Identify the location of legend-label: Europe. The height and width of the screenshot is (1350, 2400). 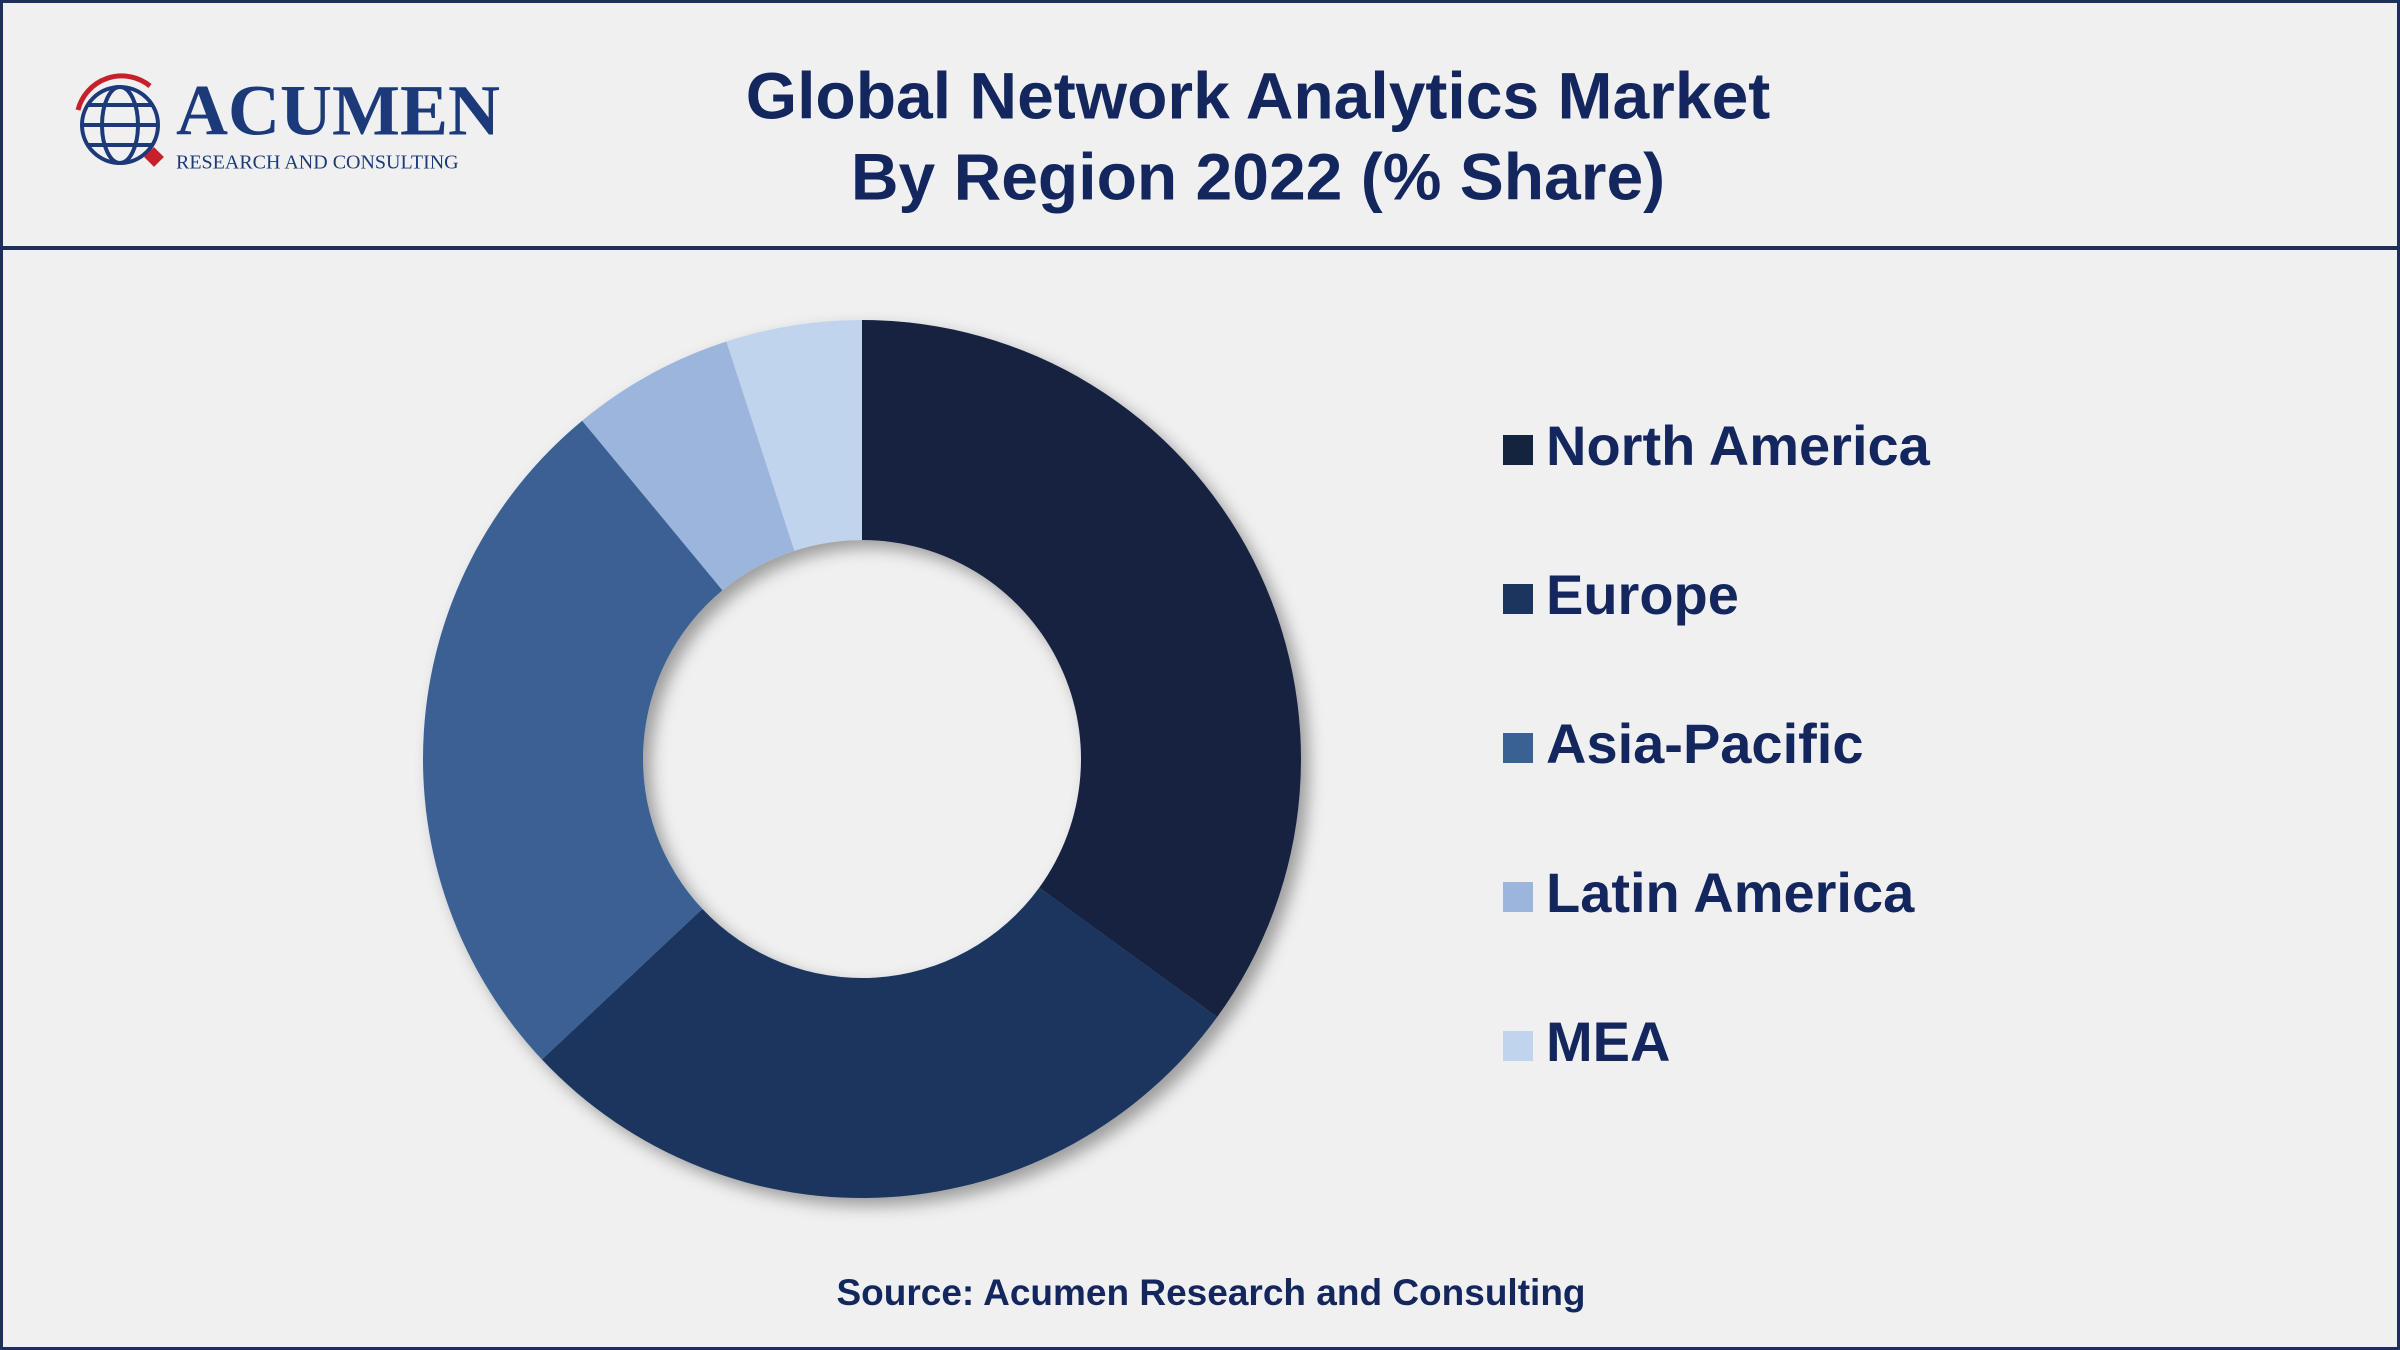
(1642, 594).